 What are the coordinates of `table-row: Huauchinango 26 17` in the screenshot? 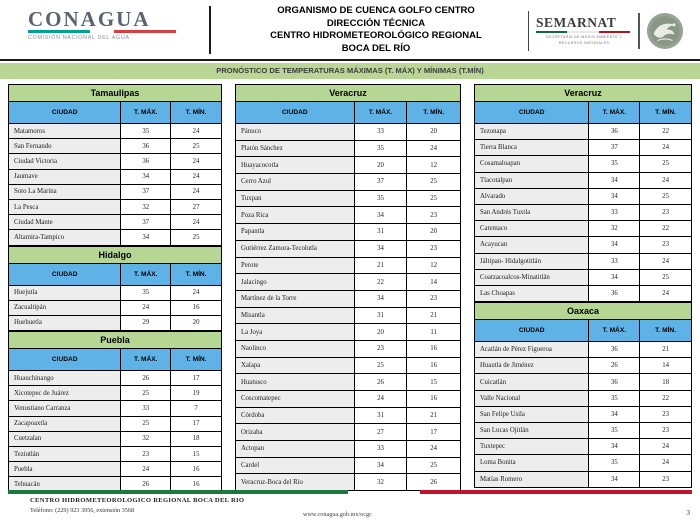 It's located at (115, 378).